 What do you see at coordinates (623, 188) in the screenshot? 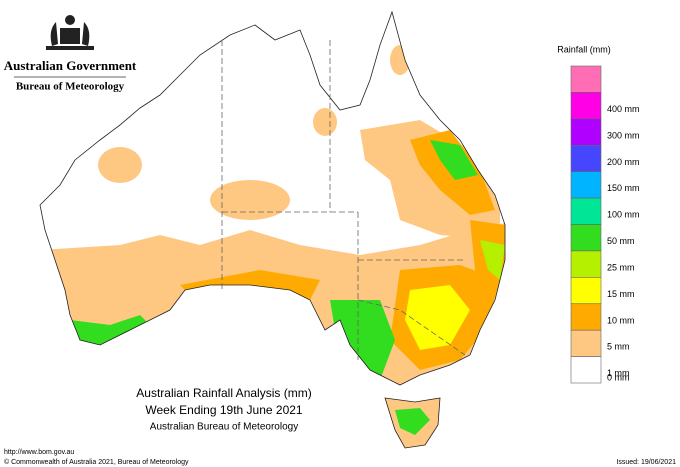
I see `legend-label: 150 mm` at bounding box center [623, 188].